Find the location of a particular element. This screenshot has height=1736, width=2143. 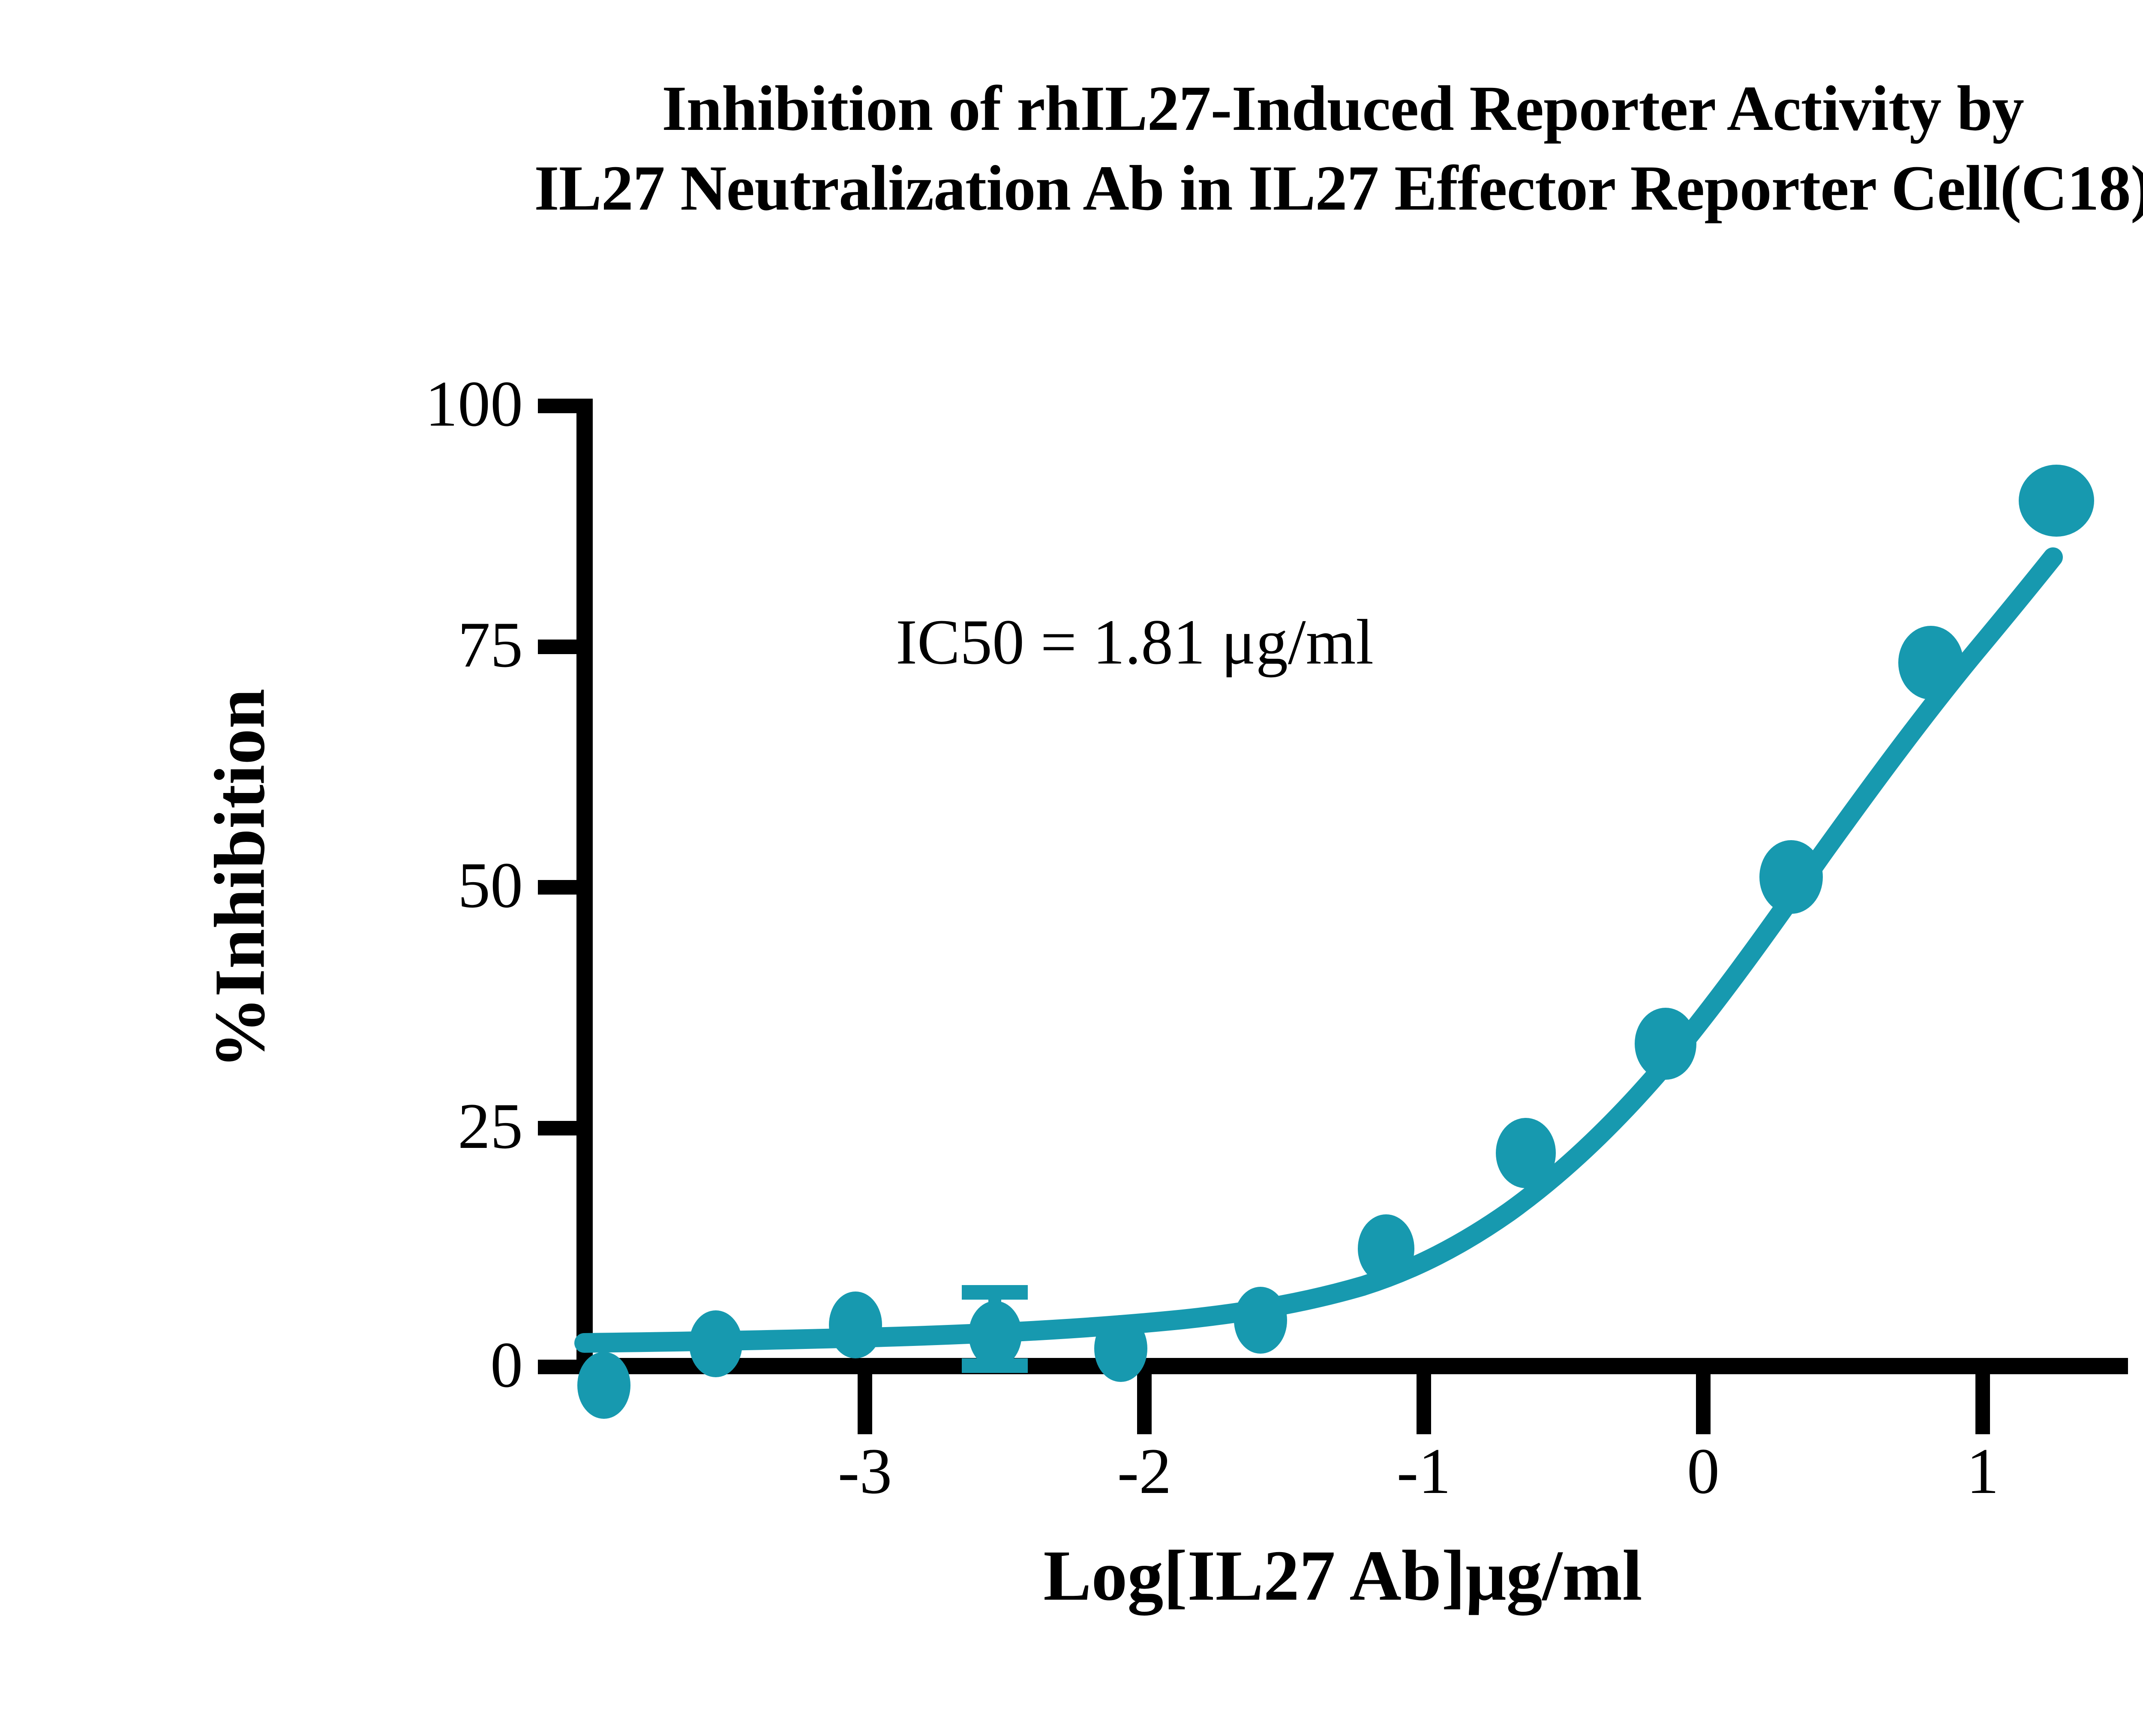

x-tick-label-1: 1 is located at coordinates (1982, 1471).